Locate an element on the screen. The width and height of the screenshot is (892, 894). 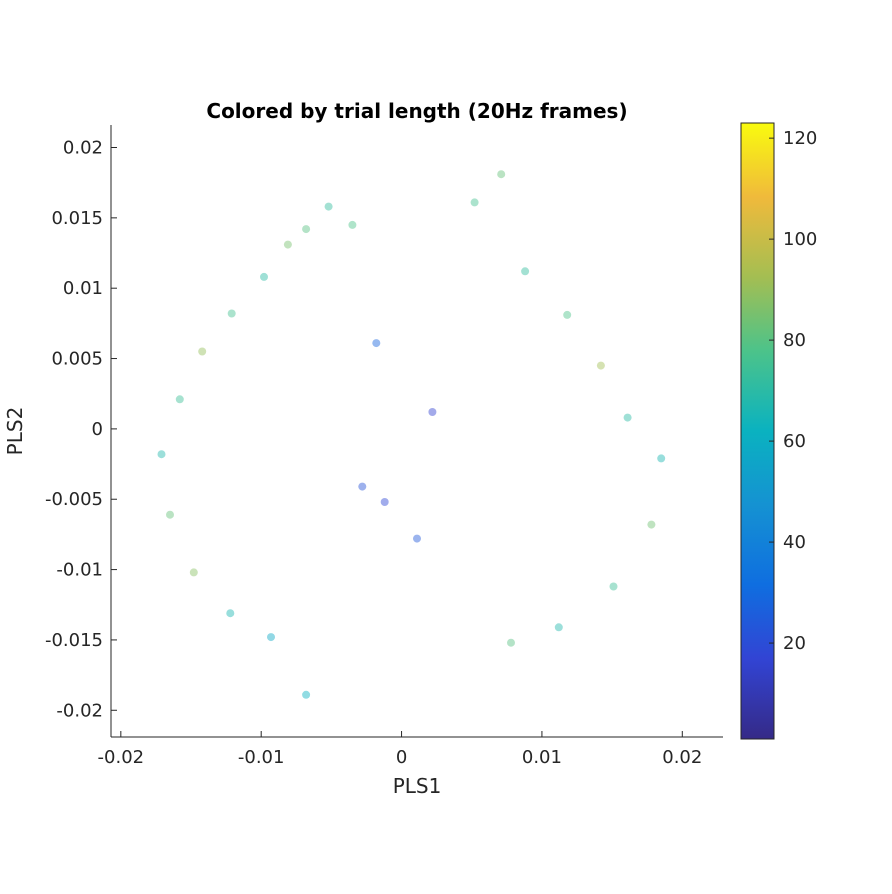
colorbar is located at coordinates (757, 431).